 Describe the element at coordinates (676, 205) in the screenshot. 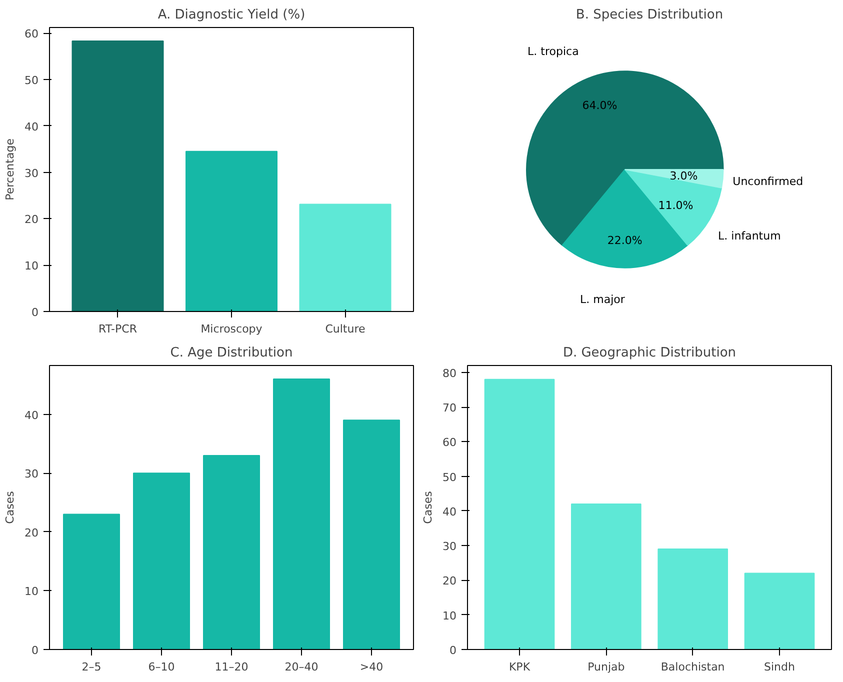

I see `data-label: 11.0%` at that location.